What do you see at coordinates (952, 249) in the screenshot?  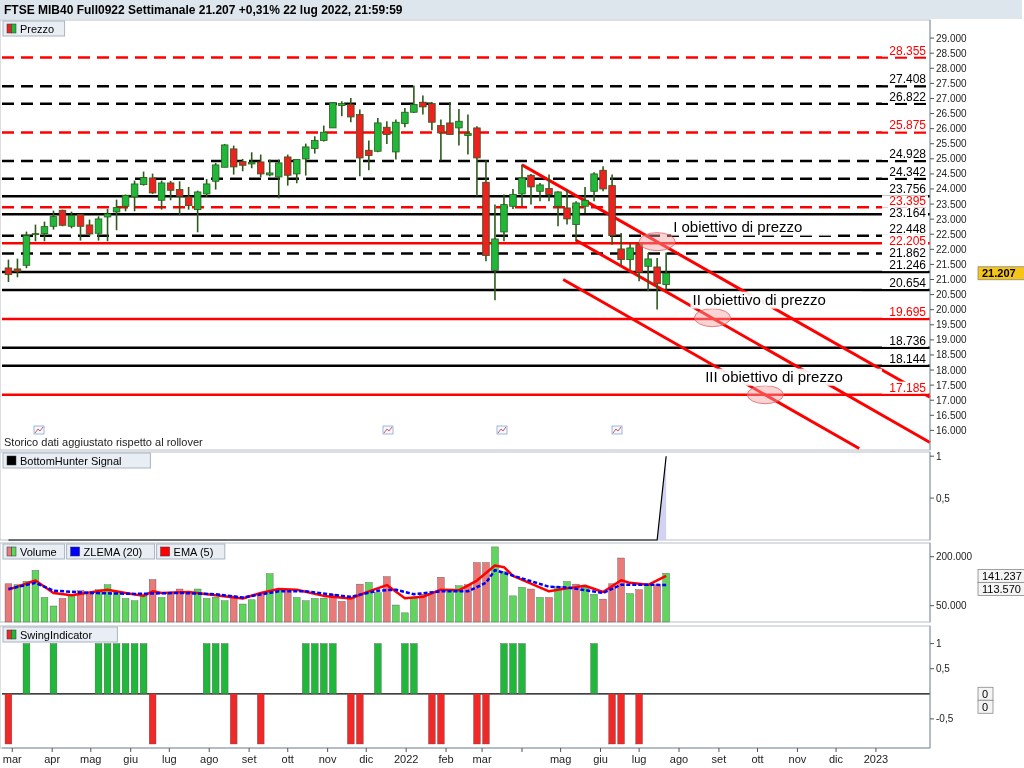 I see `y-tick-label: 22.000` at bounding box center [952, 249].